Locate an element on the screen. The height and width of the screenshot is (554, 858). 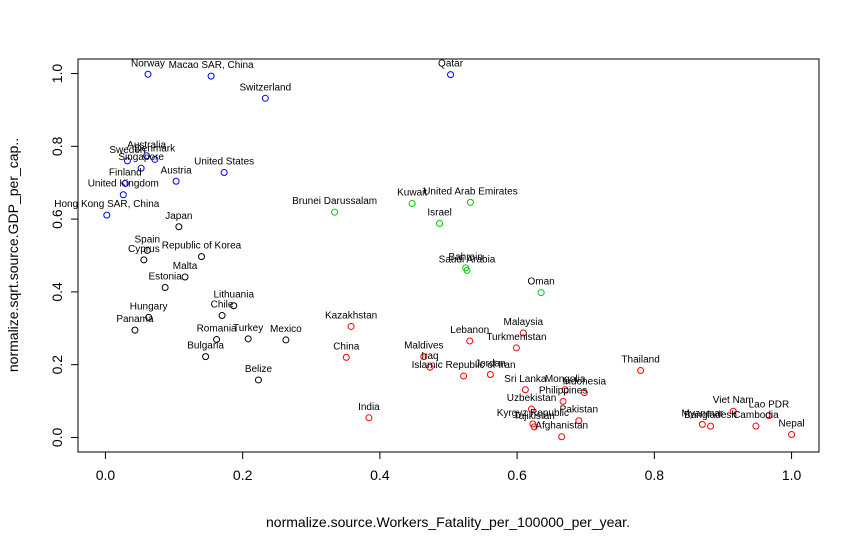
point-label: Norway is located at coordinates (148, 63).